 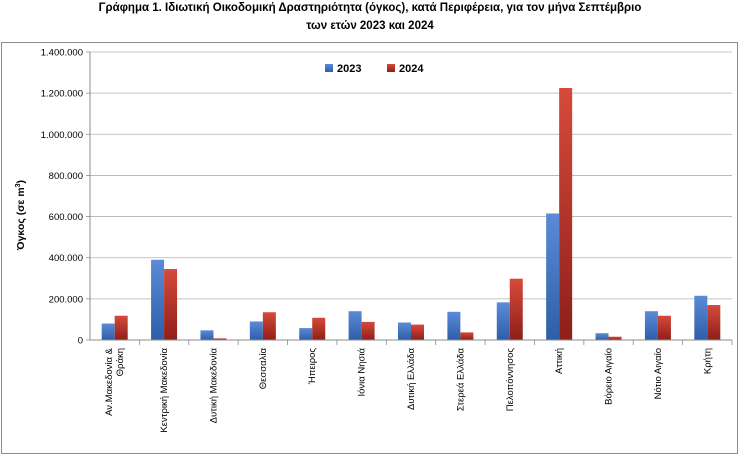 I want to click on y-tick-label: 1.000.000, so click(x=62, y=135).